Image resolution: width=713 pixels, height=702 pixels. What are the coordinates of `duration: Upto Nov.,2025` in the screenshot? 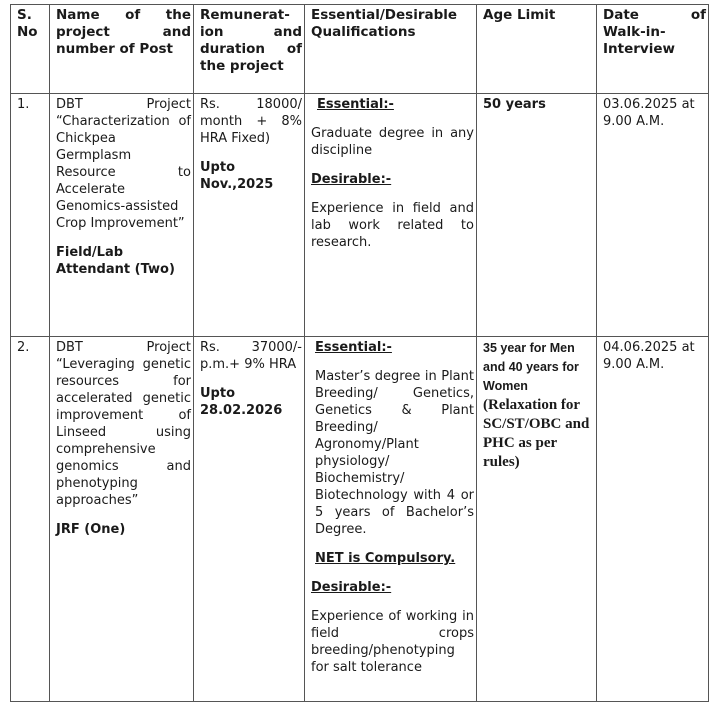 It's located at (237, 176).